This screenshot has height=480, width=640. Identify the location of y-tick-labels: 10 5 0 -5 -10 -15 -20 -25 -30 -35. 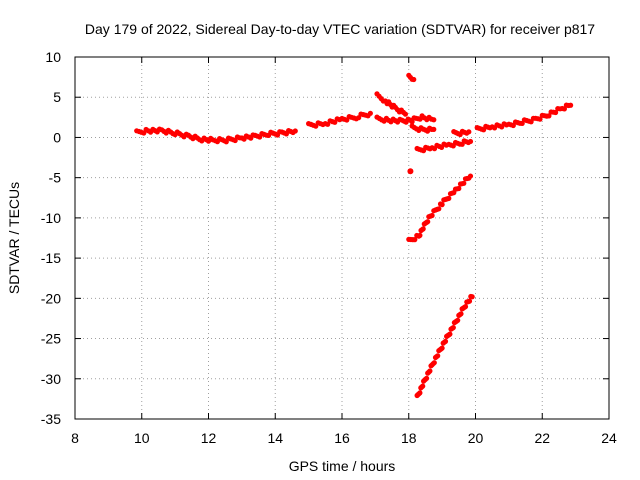
(51, 238).